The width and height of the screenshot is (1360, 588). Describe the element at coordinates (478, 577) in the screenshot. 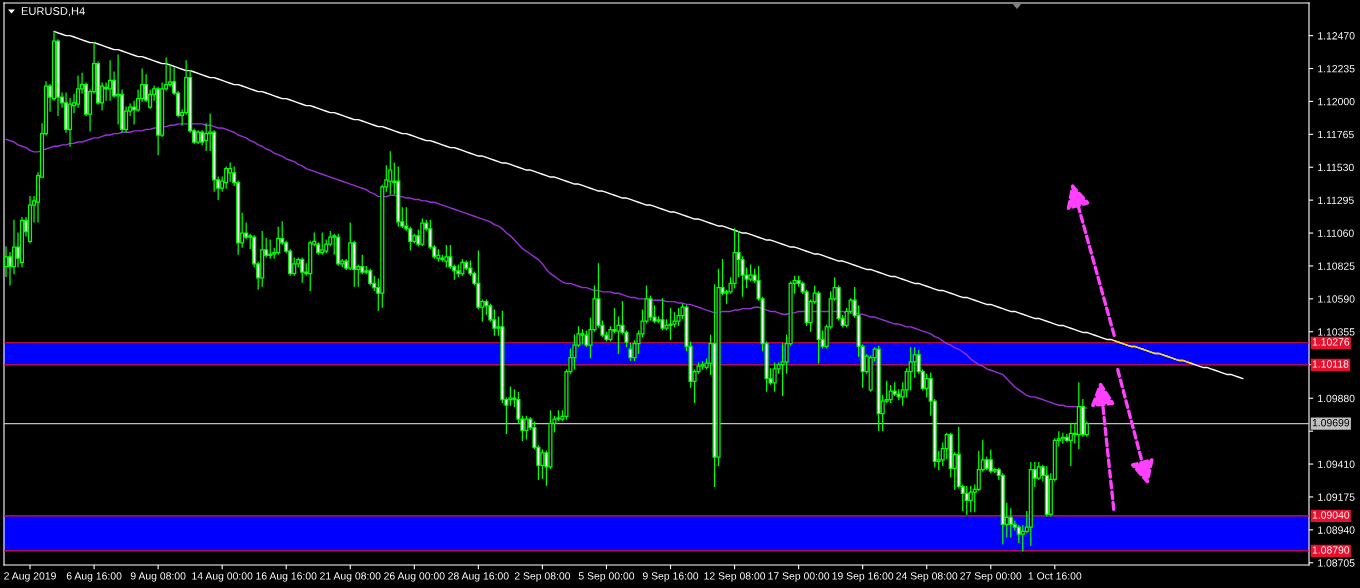

I see `x-tick-label: 28 Aug 16:00` at that location.